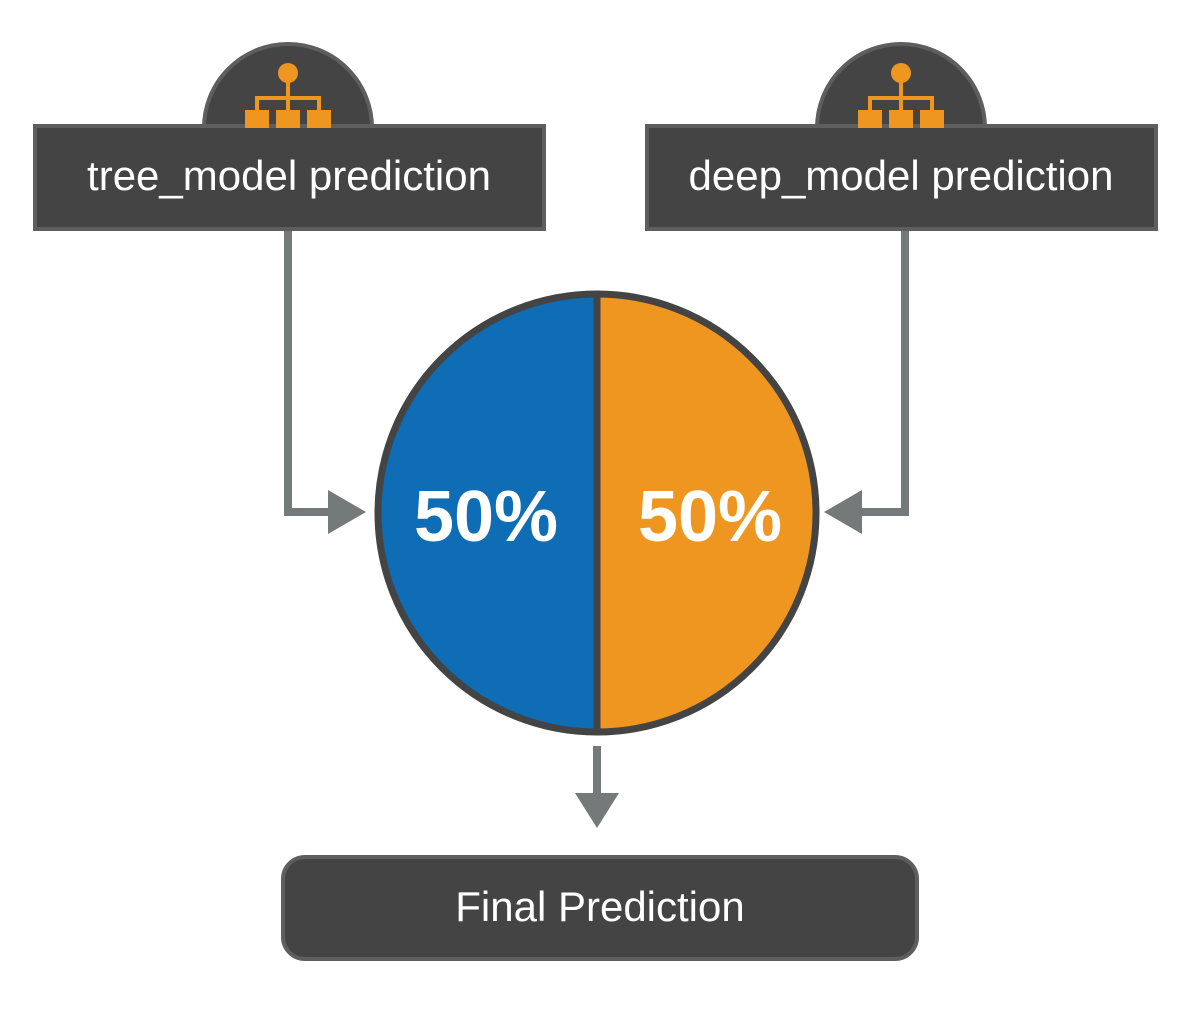 The image size is (1194, 1021). I want to click on tree-model-node: tree_model prediction, so click(289, 136).